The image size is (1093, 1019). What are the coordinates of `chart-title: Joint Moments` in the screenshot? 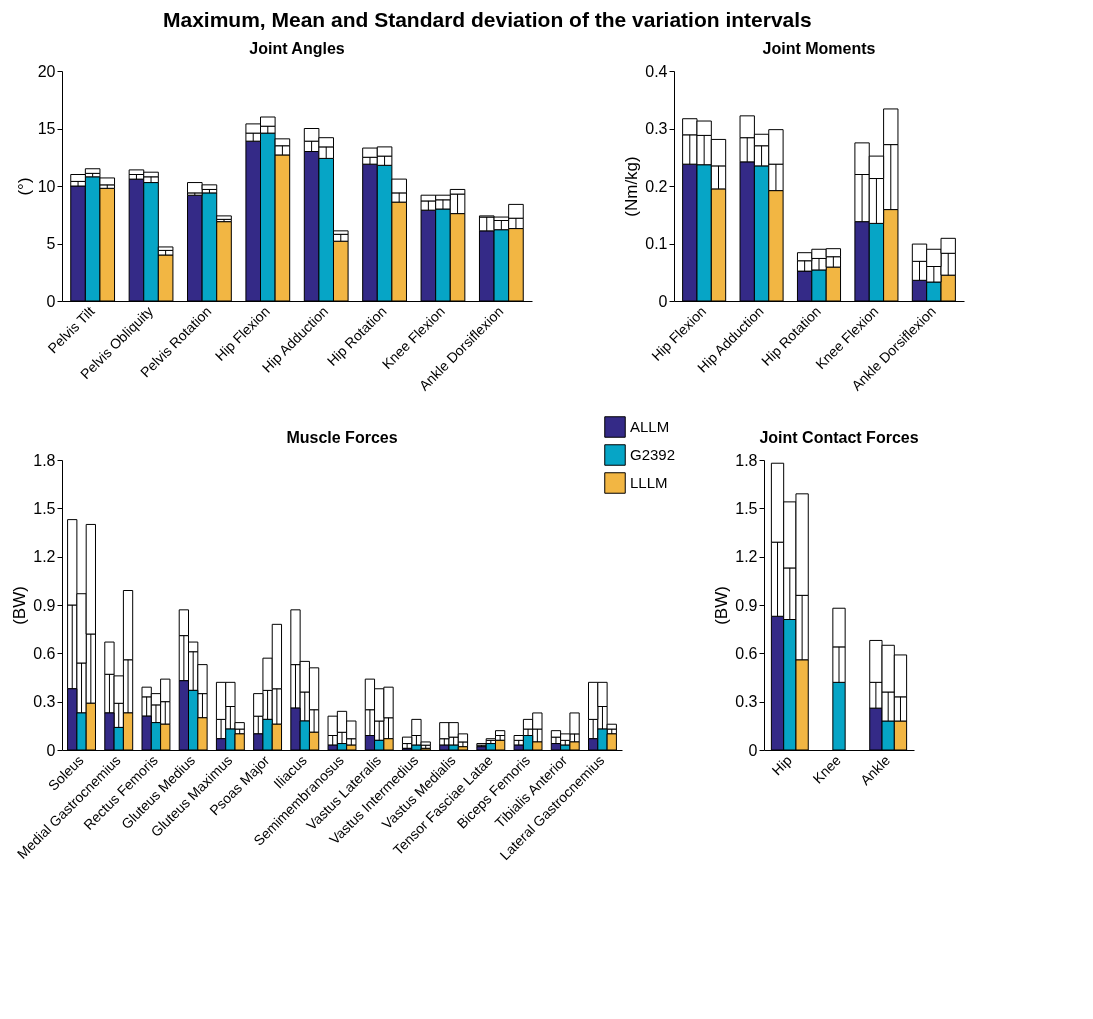 It's located at (819, 48).